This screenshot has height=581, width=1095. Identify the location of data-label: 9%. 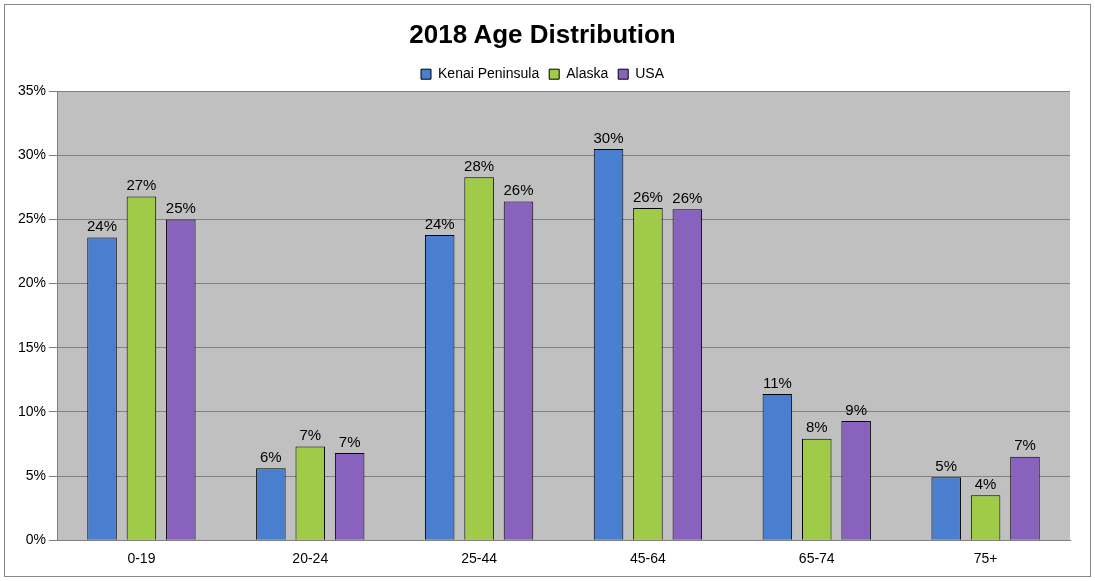
(856, 409).